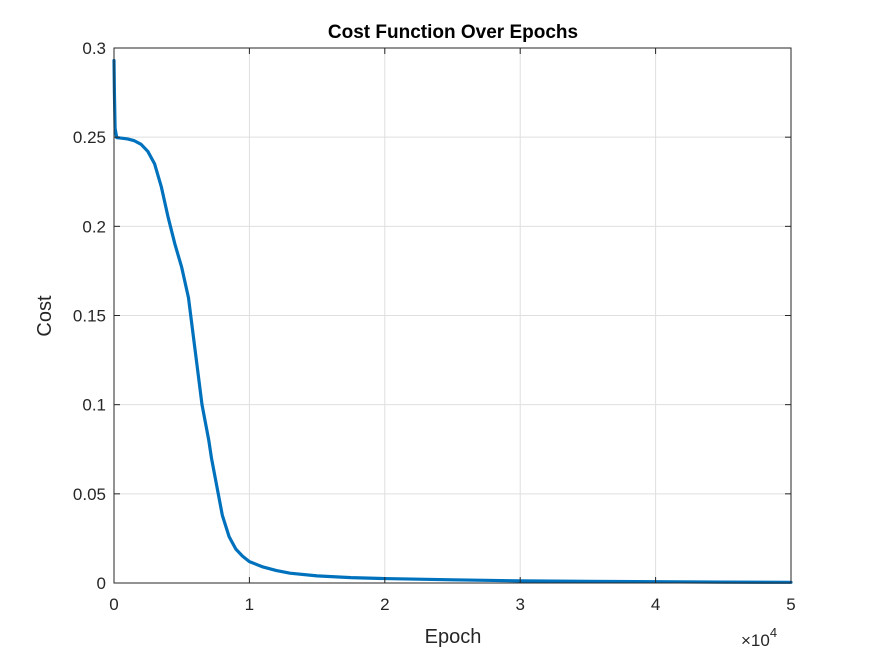 The image size is (875, 661). Describe the element at coordinates (249, 604) in the screenshot. I see `x-tick-label: 1` at that location.